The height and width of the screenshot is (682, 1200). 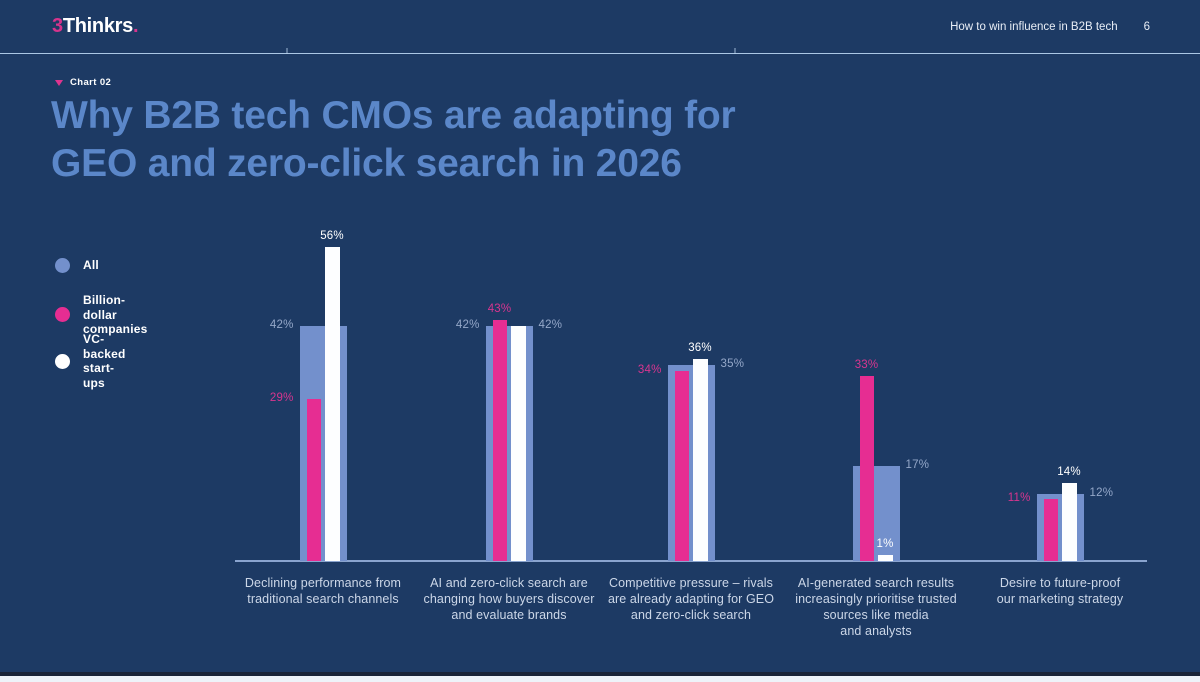 What do you see at coordinates (691, 561) in the screenshot?
I see `axis-baseline` at bounding box center [691, 561].